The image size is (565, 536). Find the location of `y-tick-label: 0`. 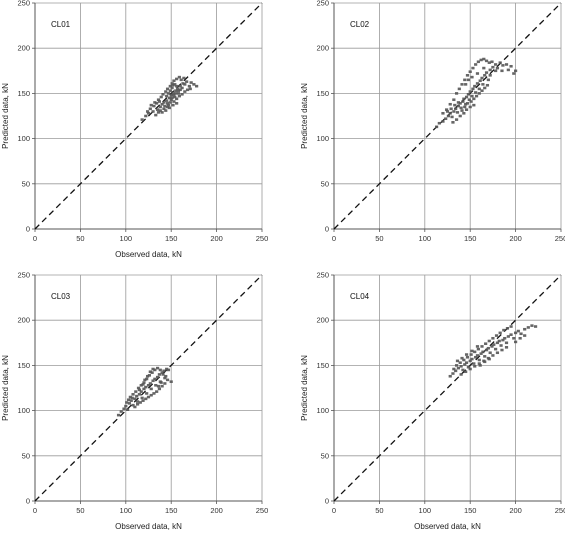

y-tick-label: 0 is located at coordinates (327, 501).